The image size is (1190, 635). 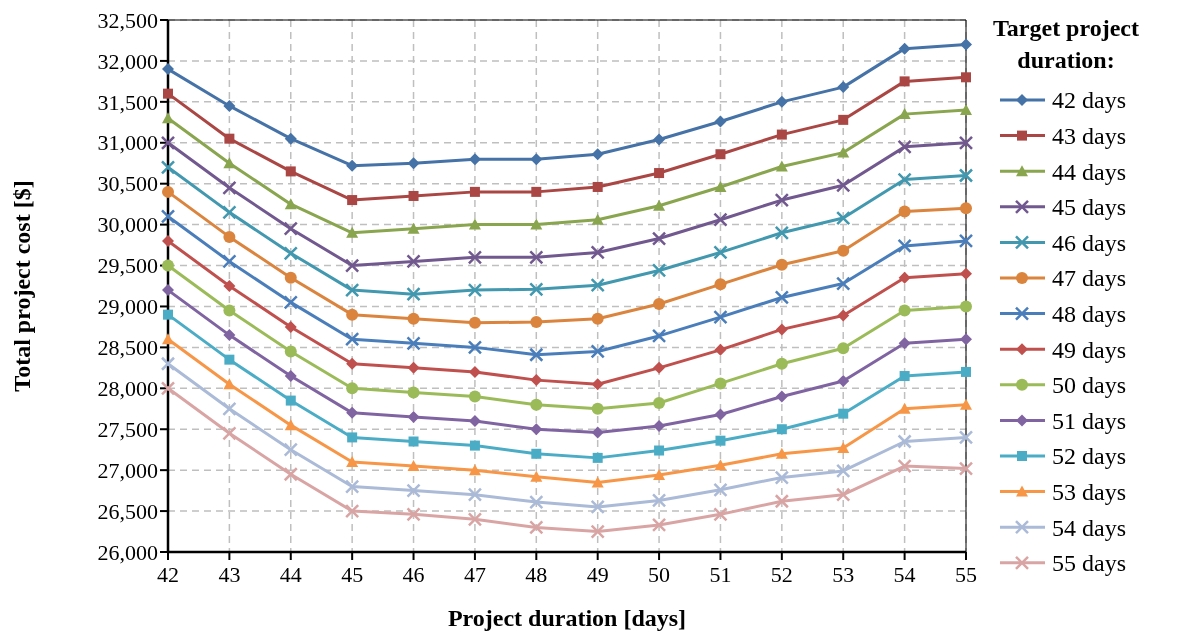 I want to click on y-tick-label: 31,500, so click(x=127, y=102).